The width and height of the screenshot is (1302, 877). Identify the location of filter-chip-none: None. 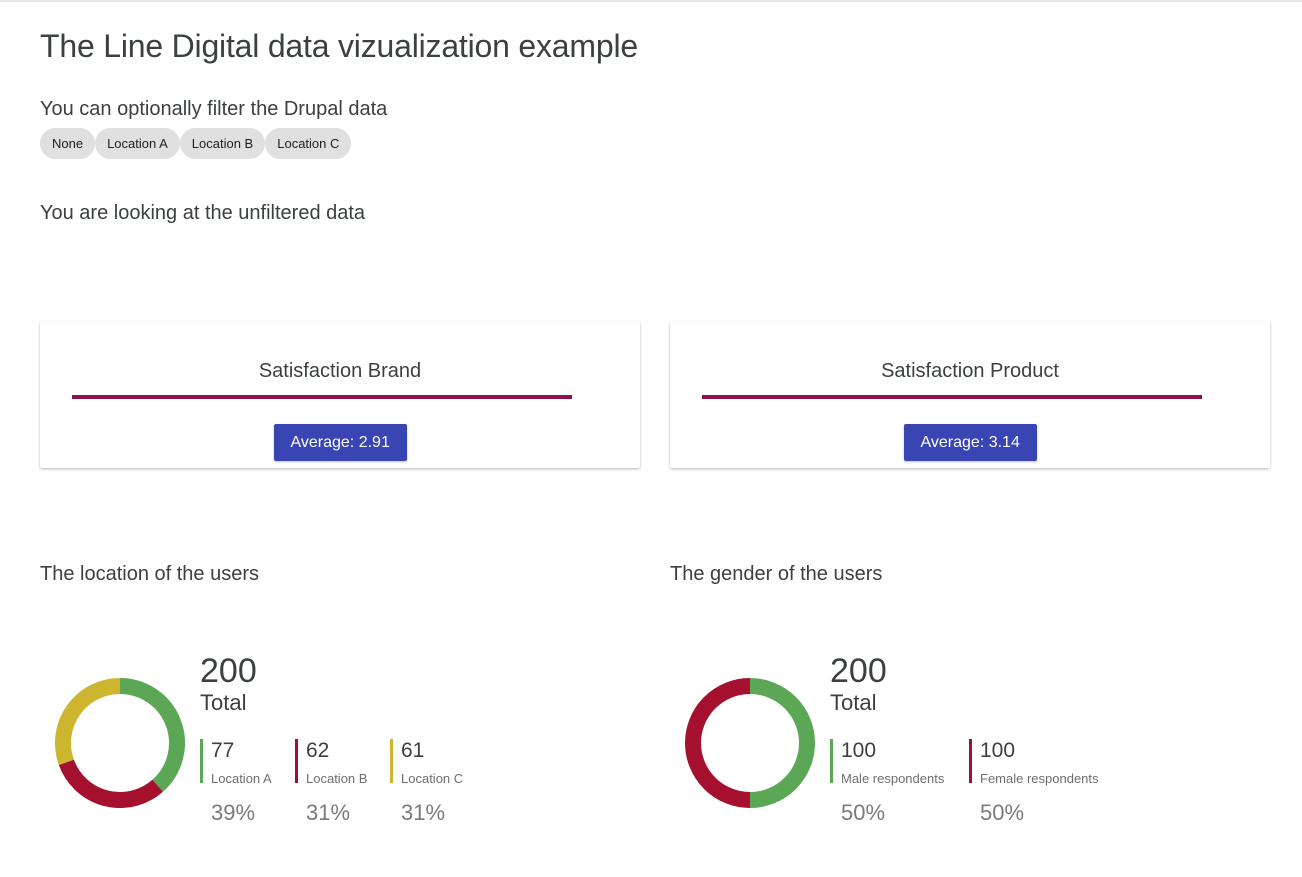
(68, 143).